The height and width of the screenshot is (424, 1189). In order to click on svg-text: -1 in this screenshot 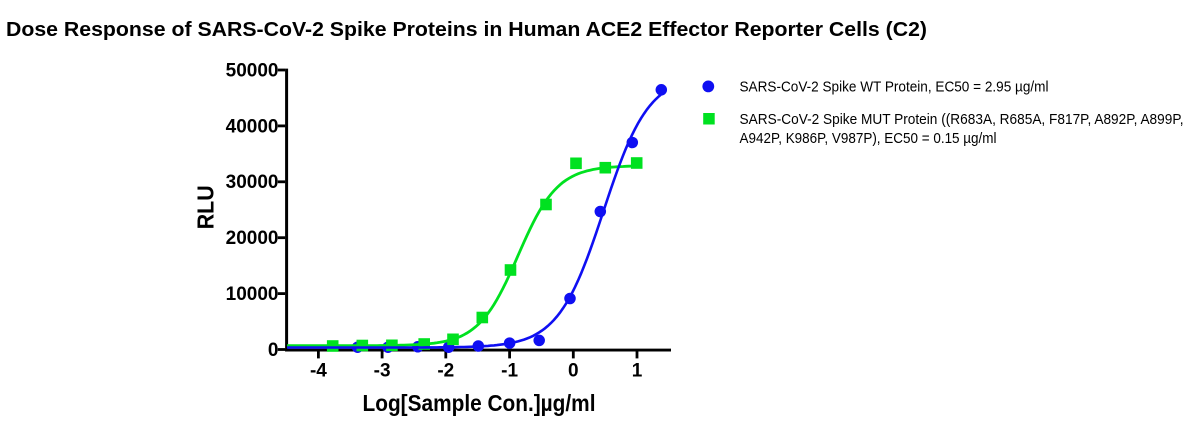, I will do `click(509, 371)`.